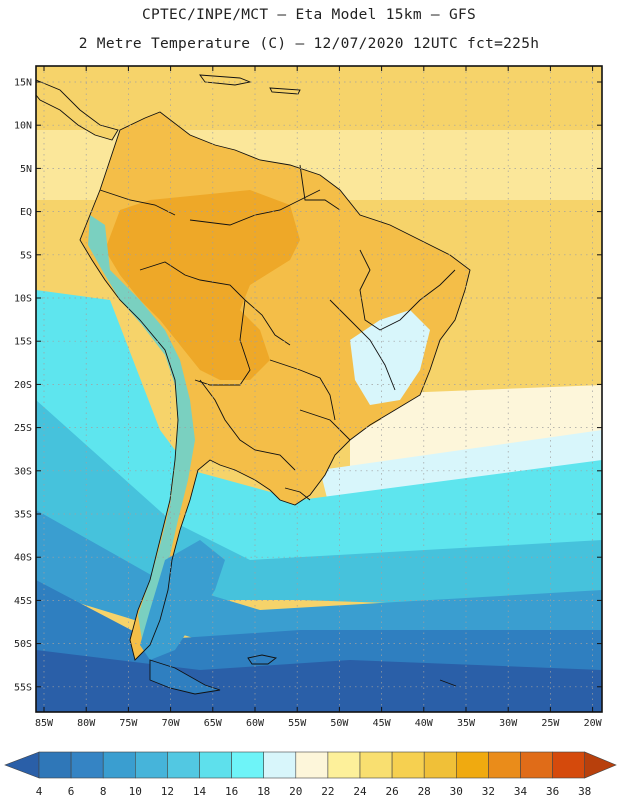  Describe the element at coordinates (23, 83) in the screenshot. I see `lat-label: 15N` at that location.